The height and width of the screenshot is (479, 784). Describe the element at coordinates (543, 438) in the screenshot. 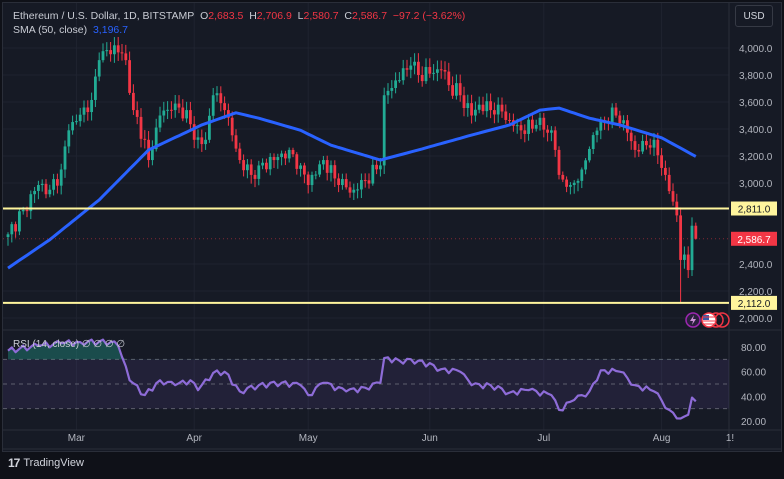

I see `time-tick-label: Jul` at that location.